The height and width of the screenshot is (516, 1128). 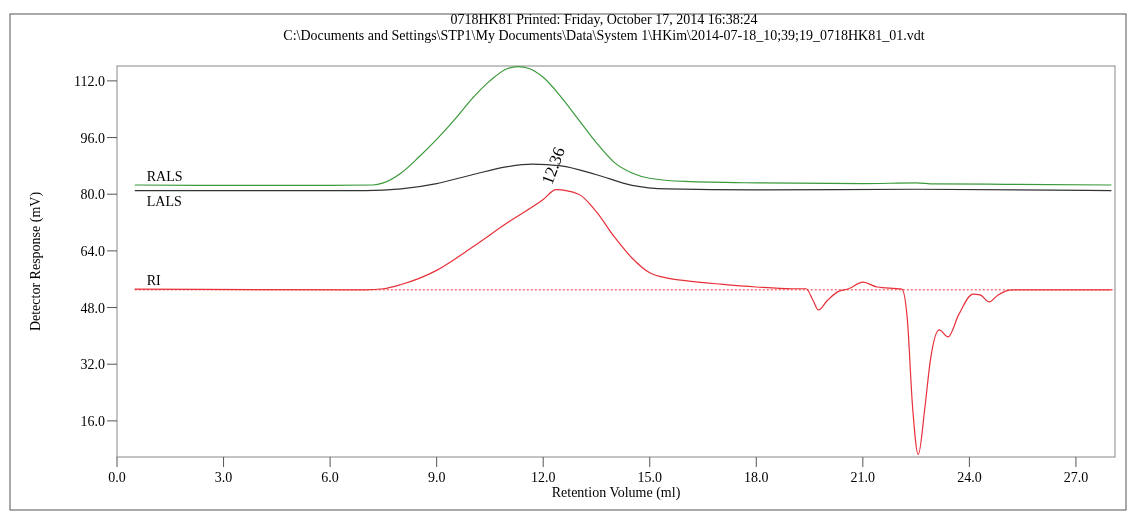 What do you see at coordinates (36, 261) in the screenshot?
I see `y-axis-title: Detector Response (mV)` at bounding box center [36, 261].